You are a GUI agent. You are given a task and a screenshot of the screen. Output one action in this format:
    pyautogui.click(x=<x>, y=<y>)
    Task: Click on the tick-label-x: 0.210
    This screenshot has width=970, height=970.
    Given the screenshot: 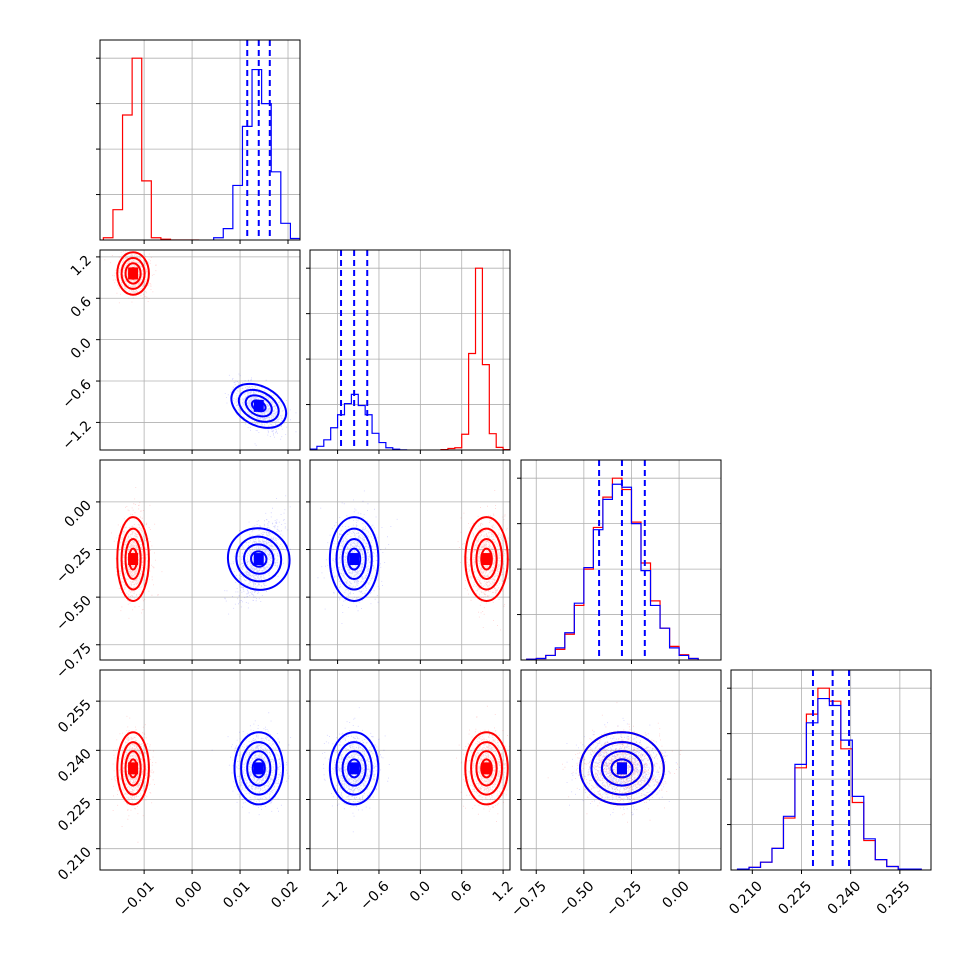 What is the action you would take?
    pyautogui.click(x=746, y=898)
    